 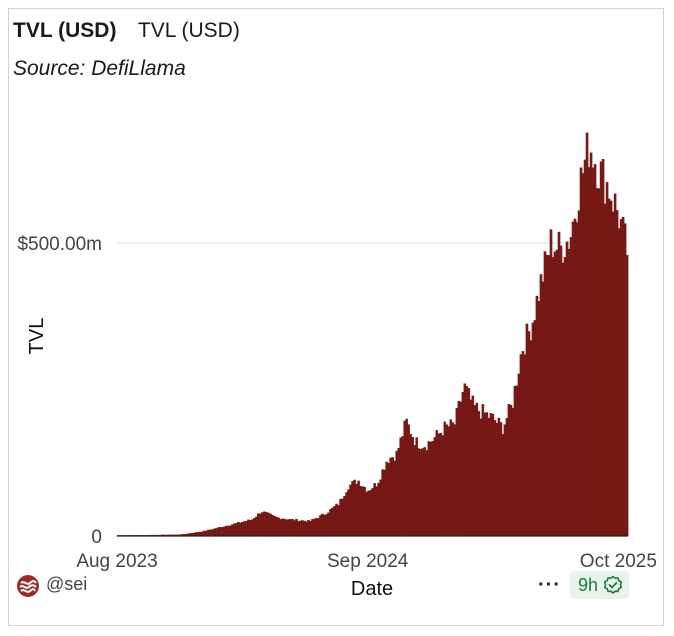 What do you see at coordinates (96, 537) in the screenshot?
I see `y-tick-label: 0` at bounding box center [96, 537].